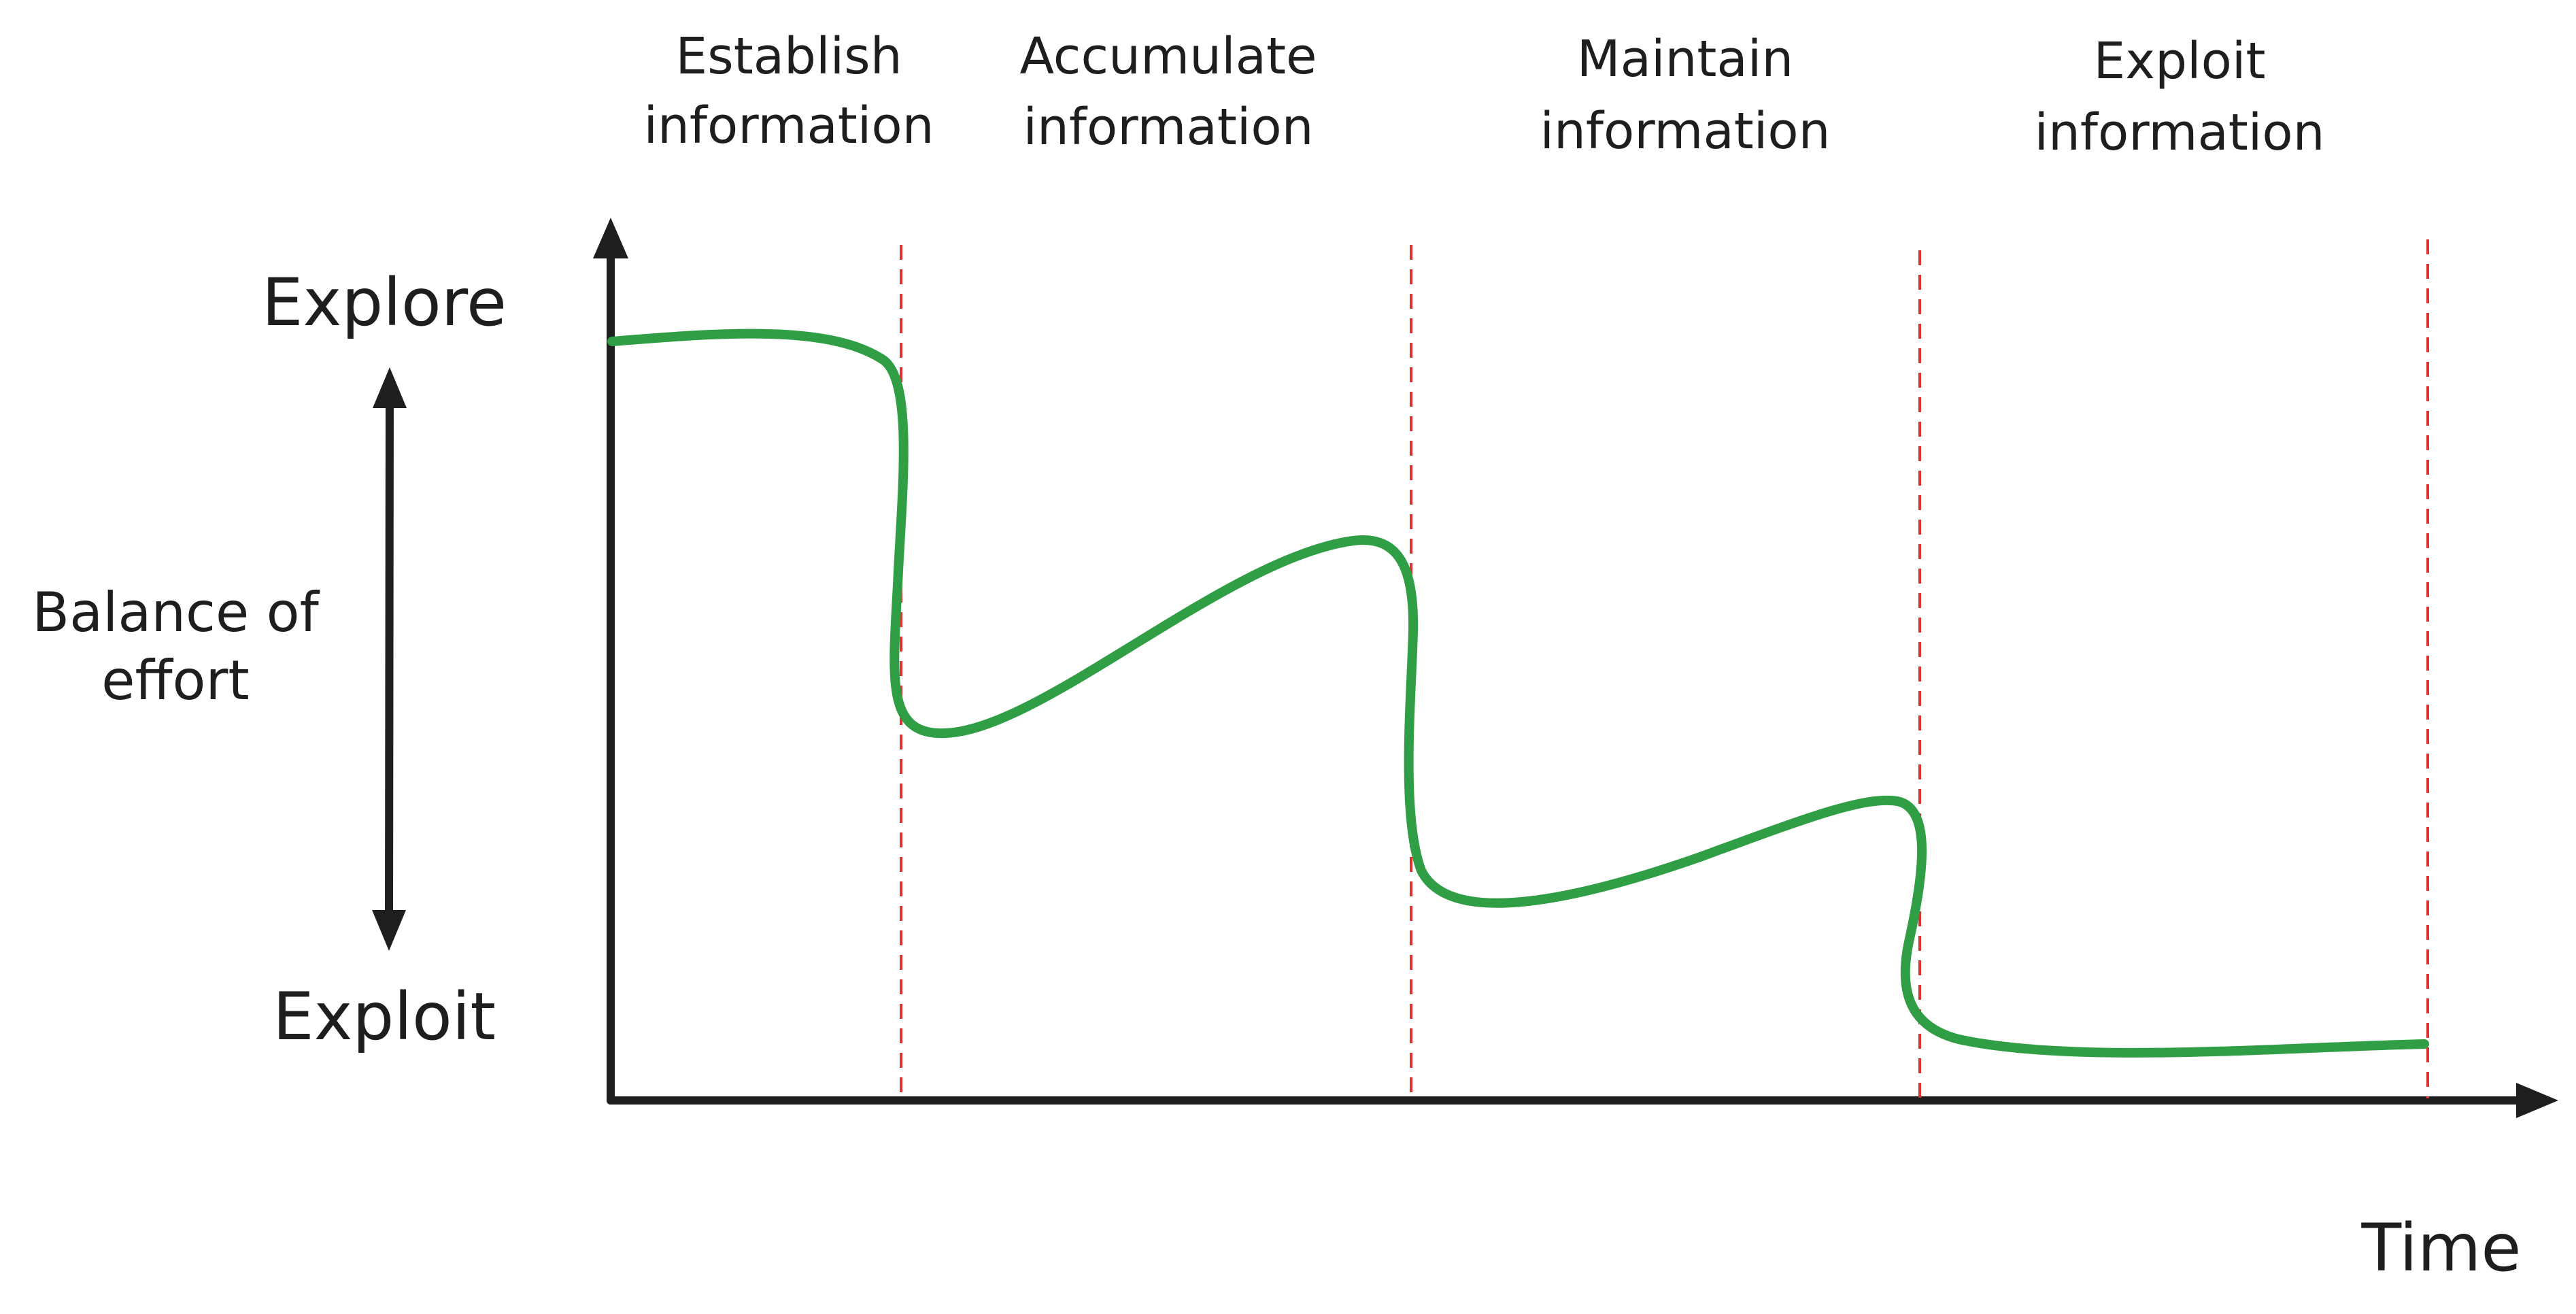 This screenshot has height=1314, width=2576. I want to click on x-axis, so click(1582, 1100).